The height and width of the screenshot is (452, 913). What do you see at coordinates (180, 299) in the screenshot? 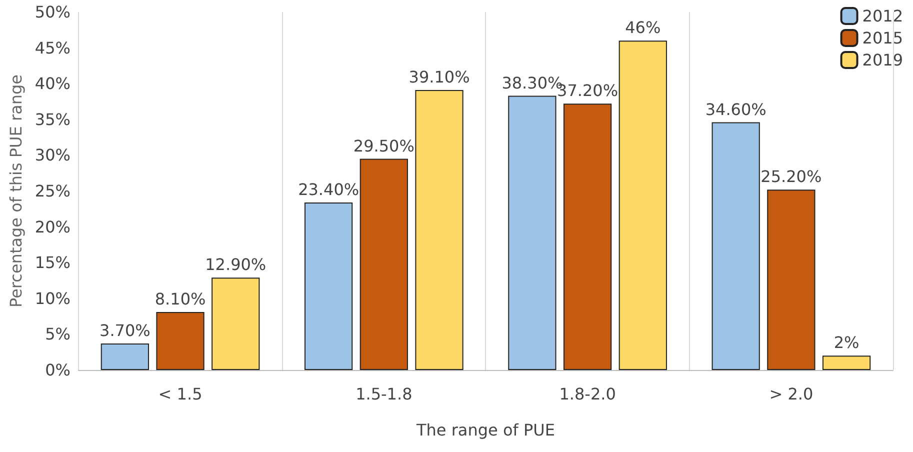
I see `data-label: 8.10%` at bounding box center [180, 299].